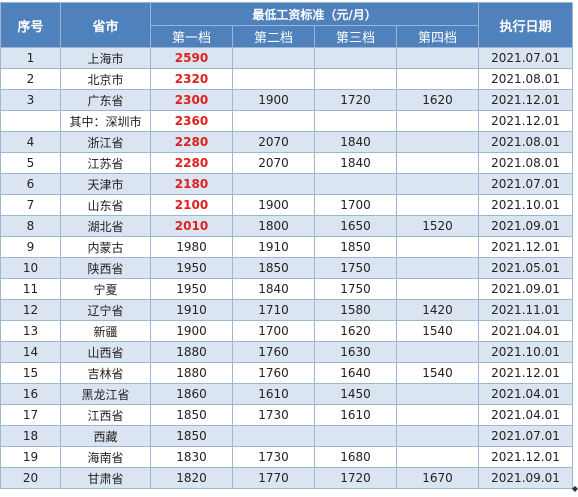 Image resolution: width=578 pixels, height=497 pixels. Describe the element at coordinates (105, 415) in the screenshot. I see `cell-province: 江西省` at that location.